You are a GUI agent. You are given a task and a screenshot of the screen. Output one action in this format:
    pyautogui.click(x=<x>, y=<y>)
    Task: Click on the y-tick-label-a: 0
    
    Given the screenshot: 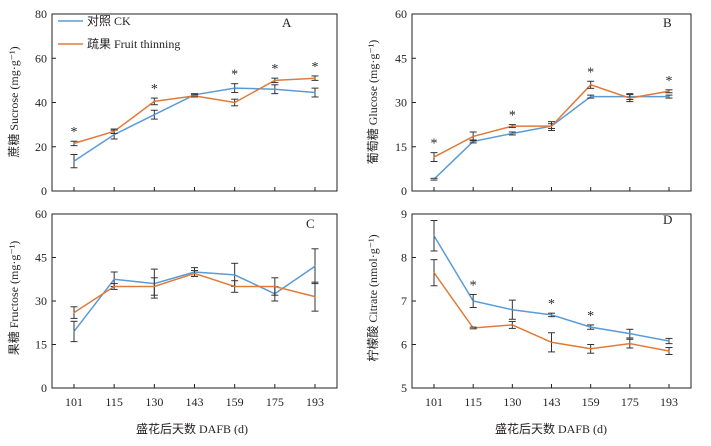 What is the action you would take?
    pyautogui.click(x=44, y=191)
    